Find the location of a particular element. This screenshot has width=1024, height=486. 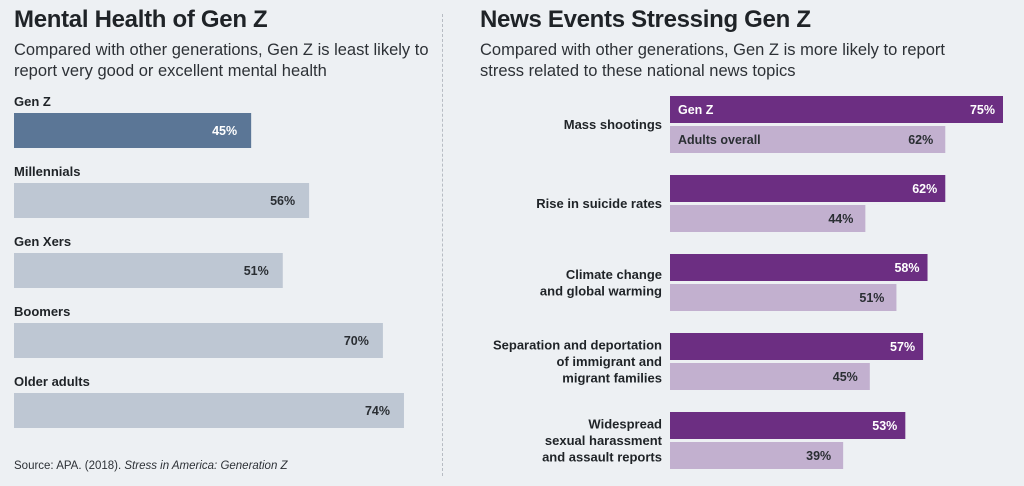

category-label: Older adults is located at coordinates (52, 381).